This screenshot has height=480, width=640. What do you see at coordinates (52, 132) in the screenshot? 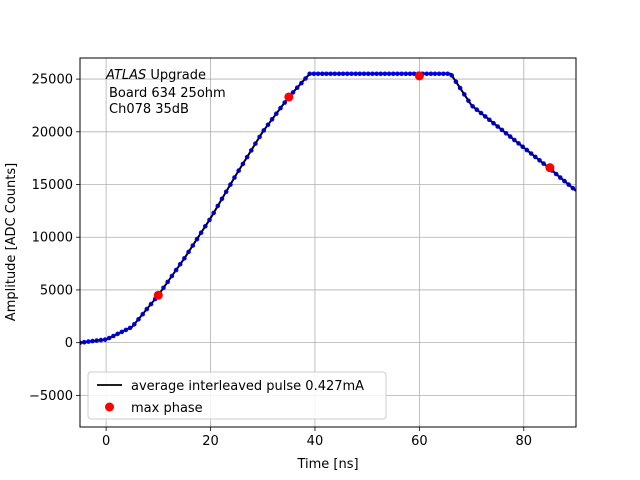
I see `y-tick-label: 20000` at bounding box center [52, 132].